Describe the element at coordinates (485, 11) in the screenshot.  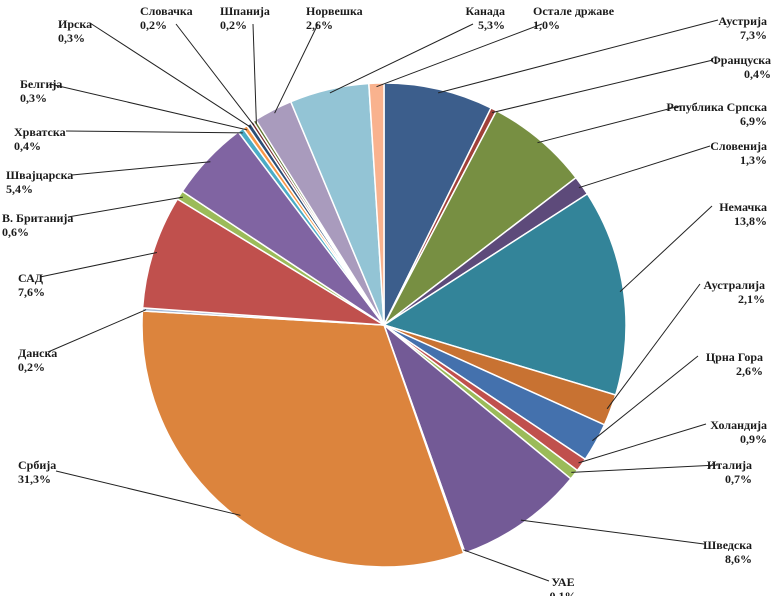
I see `data-label-category: Канада` at that location.